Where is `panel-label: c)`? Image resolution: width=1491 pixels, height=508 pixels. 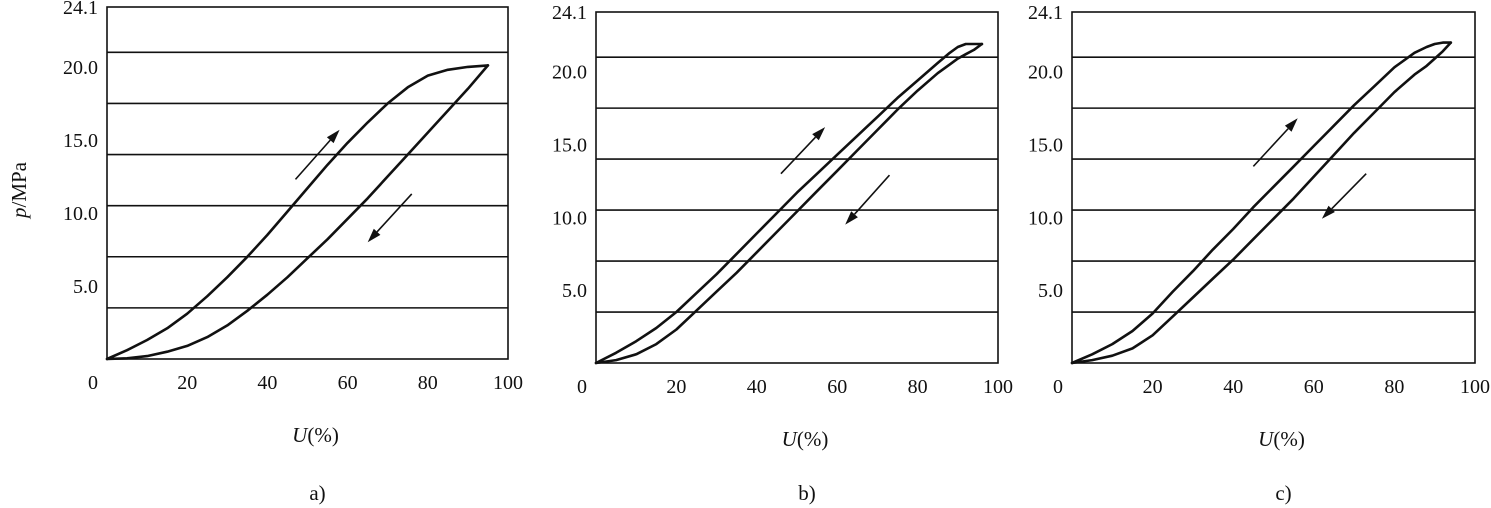
panel-label: c) is located at coordinates (1283, 493).